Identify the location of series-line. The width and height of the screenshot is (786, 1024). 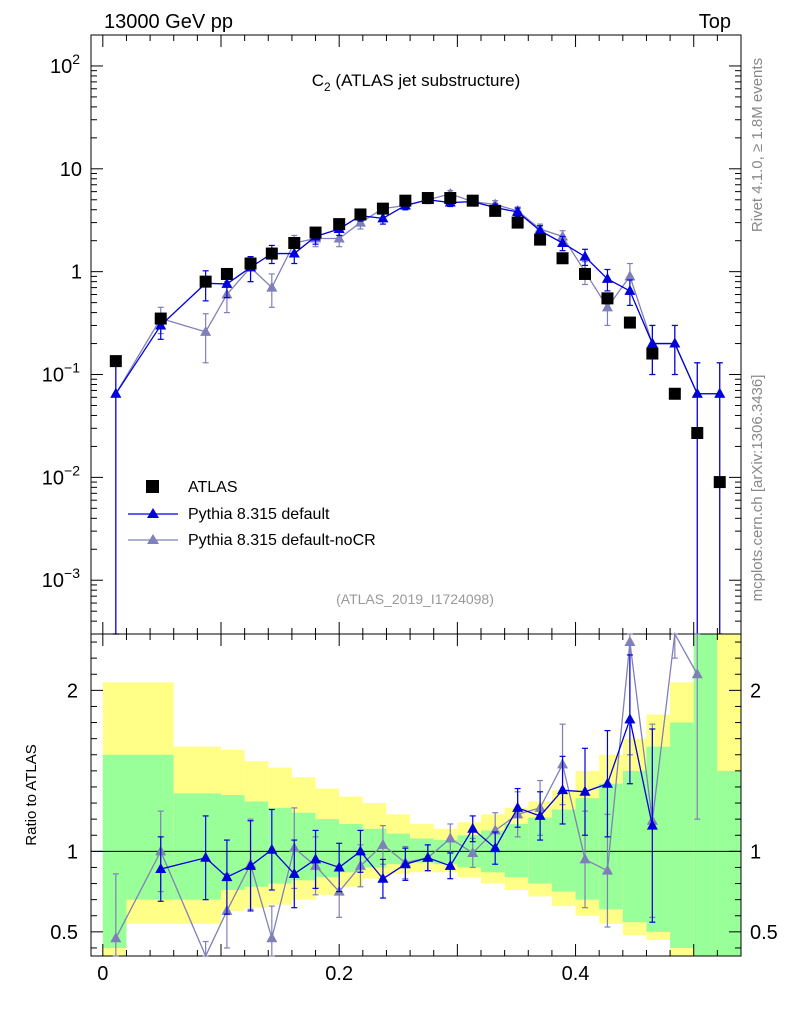
(417, 297).